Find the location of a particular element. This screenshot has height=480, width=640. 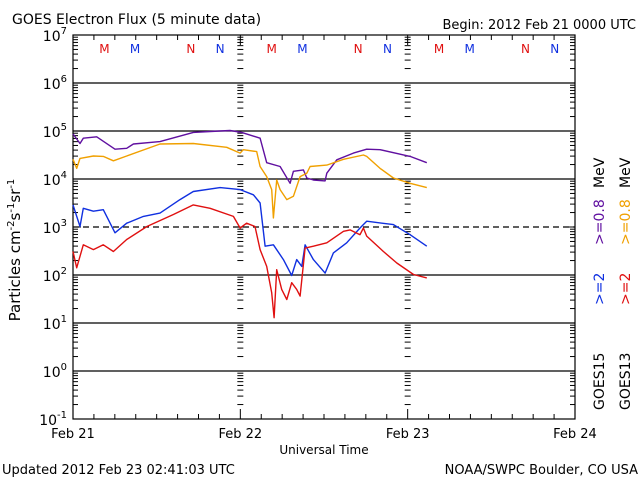

credit: NOAA/SWPC Boulder, CO USA is located at coordinates (541, 470).